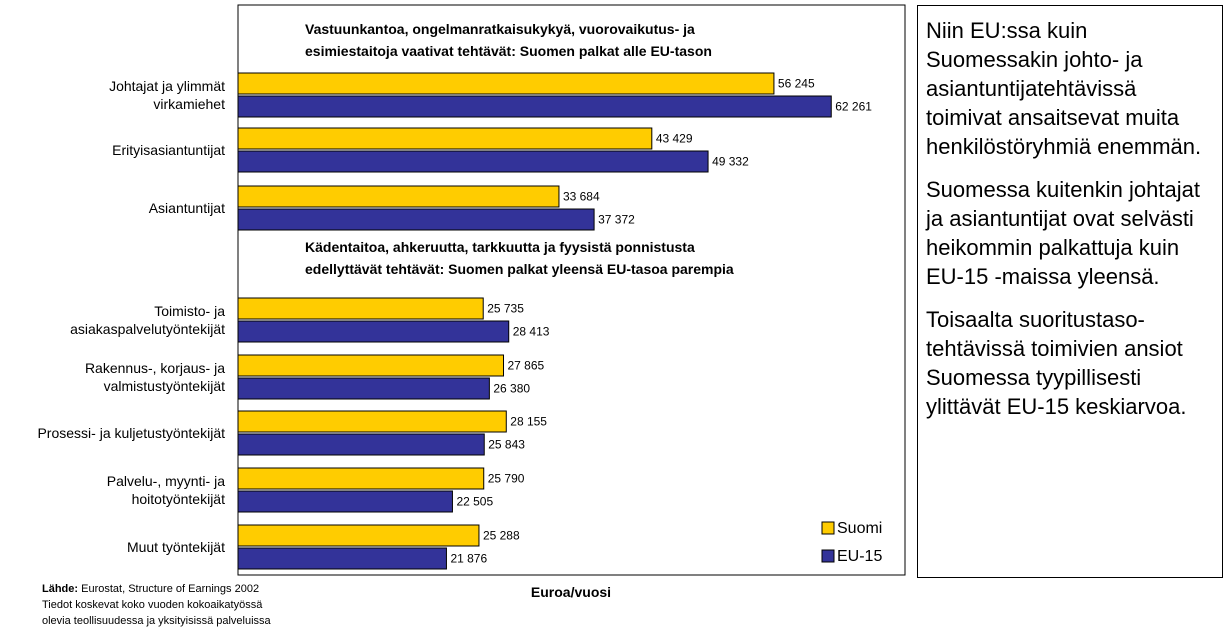 The image size is (1229, 632). What do you see at coordinates (60, 589) in the screenshot?
I see `source-label: Lähde:` at bounding box center [60, 589].